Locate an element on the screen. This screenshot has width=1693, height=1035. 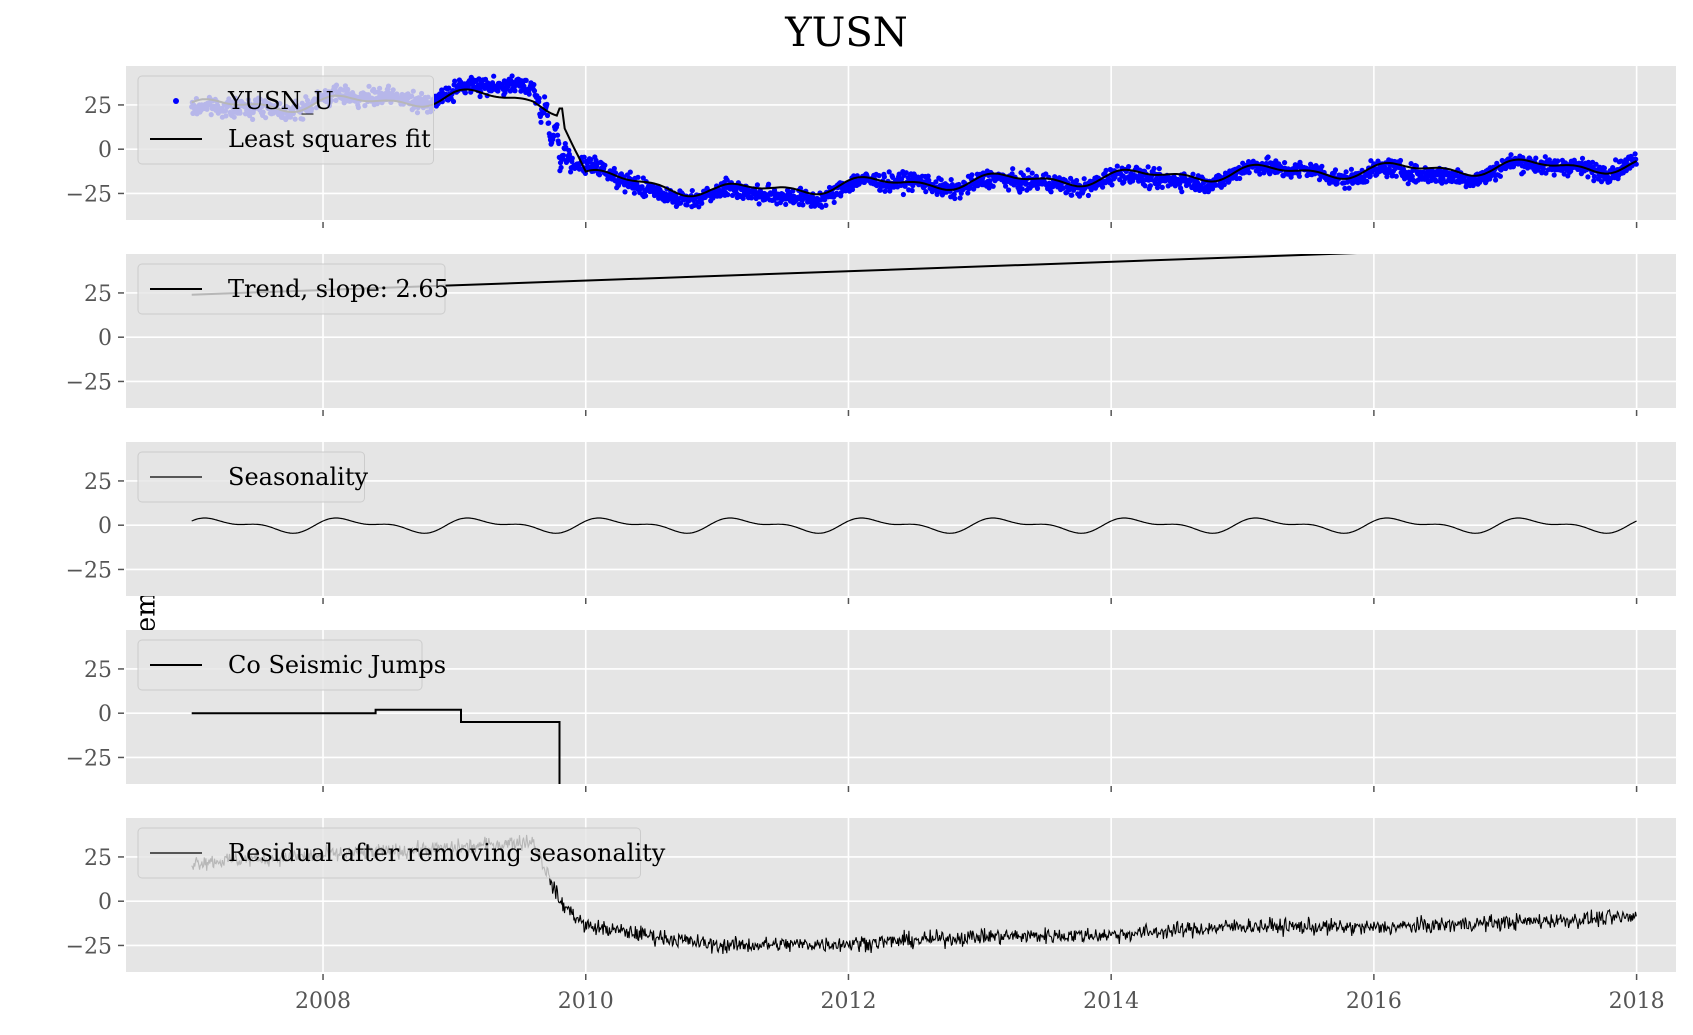
x-tick-label: 2012 is located at coordinates (848, 1001).